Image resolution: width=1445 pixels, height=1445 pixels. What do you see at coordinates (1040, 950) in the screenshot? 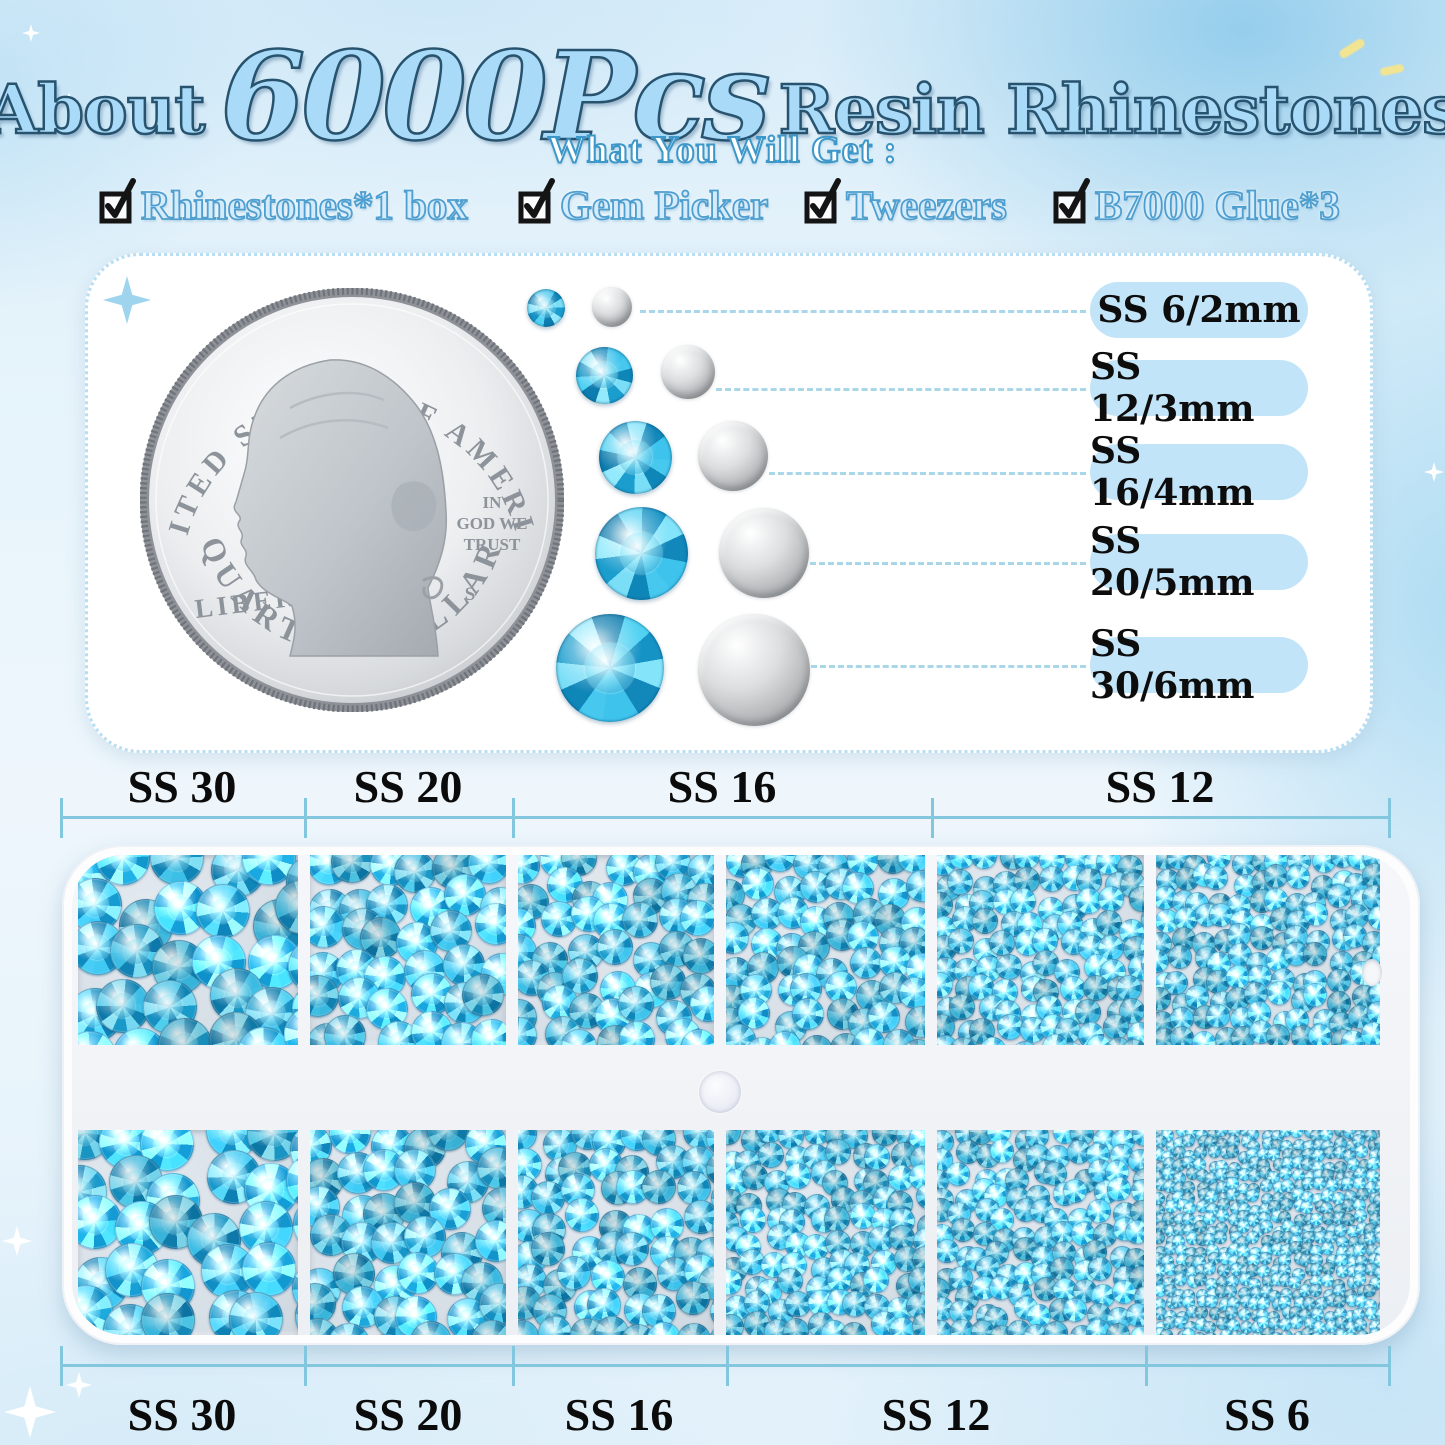
I see `compartment-ss12` at bounding box center [1040, 950].